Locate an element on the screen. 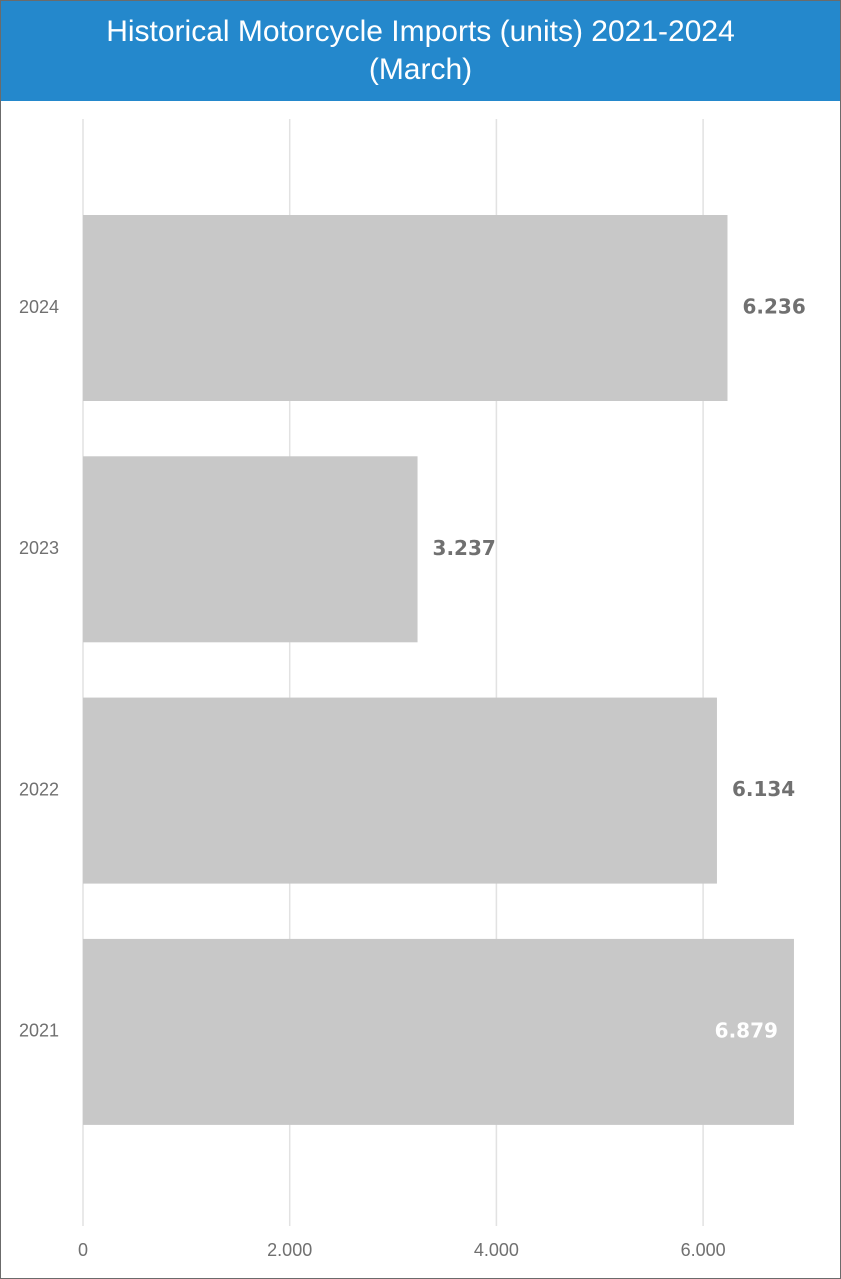 This screenshot has width=841, height=1279. category-label: 2024 is located at coordinates (39, 307).